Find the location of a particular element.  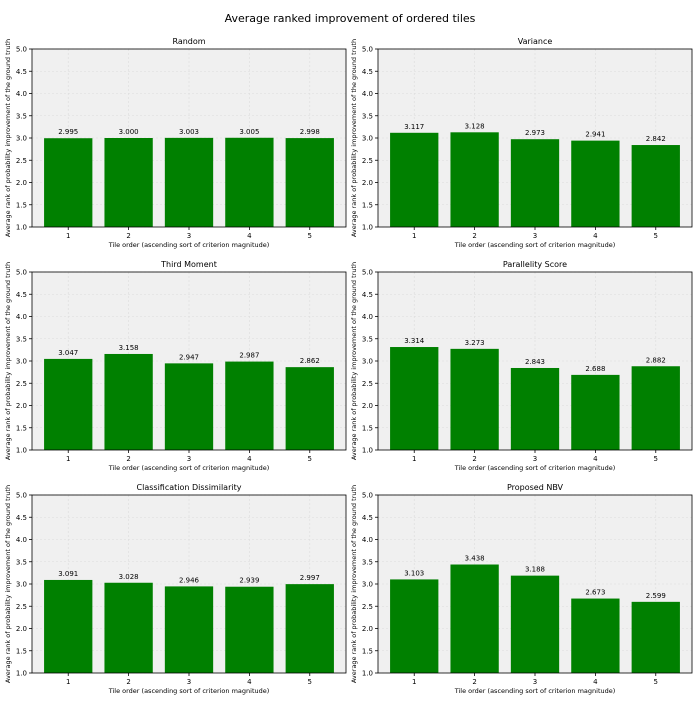

bar-value-label: 2.843 is located at coordinates (535, 362).